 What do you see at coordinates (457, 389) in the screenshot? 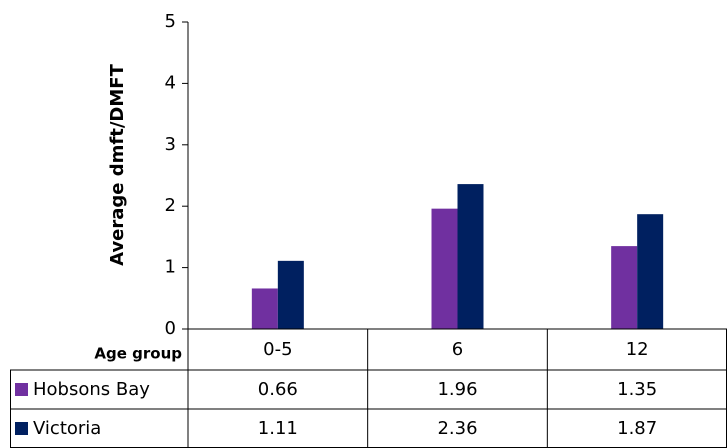
I see `table-value: 1.96` at bounding box center [457, 389].